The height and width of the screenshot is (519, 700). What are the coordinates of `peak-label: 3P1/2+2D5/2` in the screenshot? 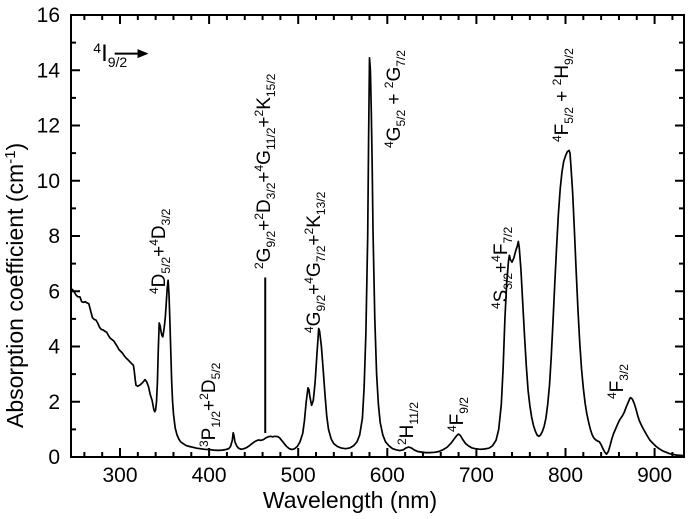 It's located at (210, 405).